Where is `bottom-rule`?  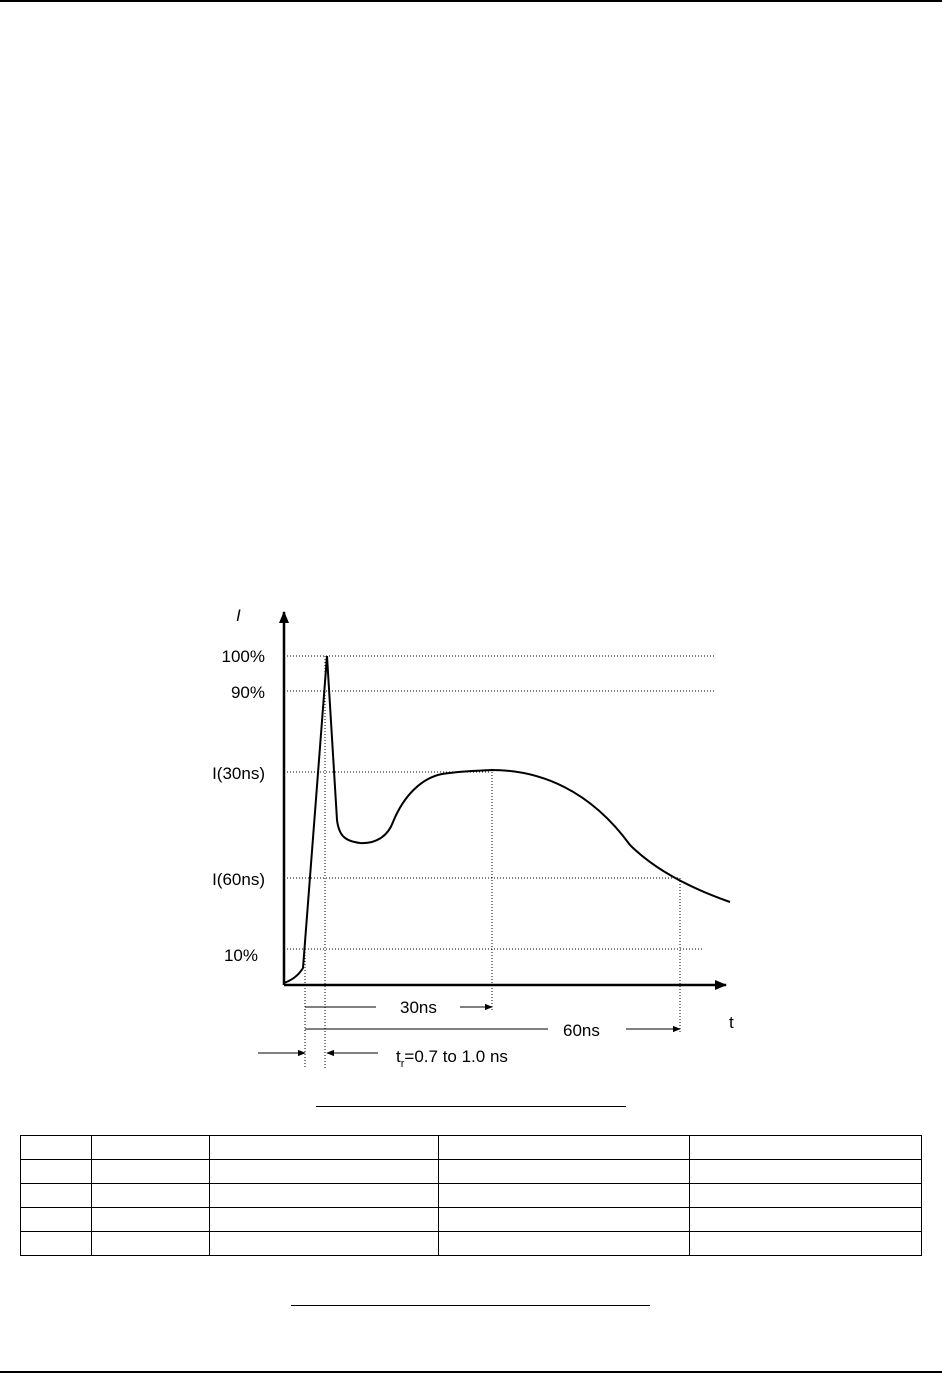 bottom-rule is located at coordinates (471, 1372).